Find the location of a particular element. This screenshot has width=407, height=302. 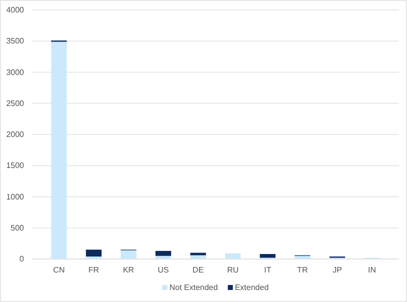

y-tick-label: 2500 is located at coordinates (15, 103).